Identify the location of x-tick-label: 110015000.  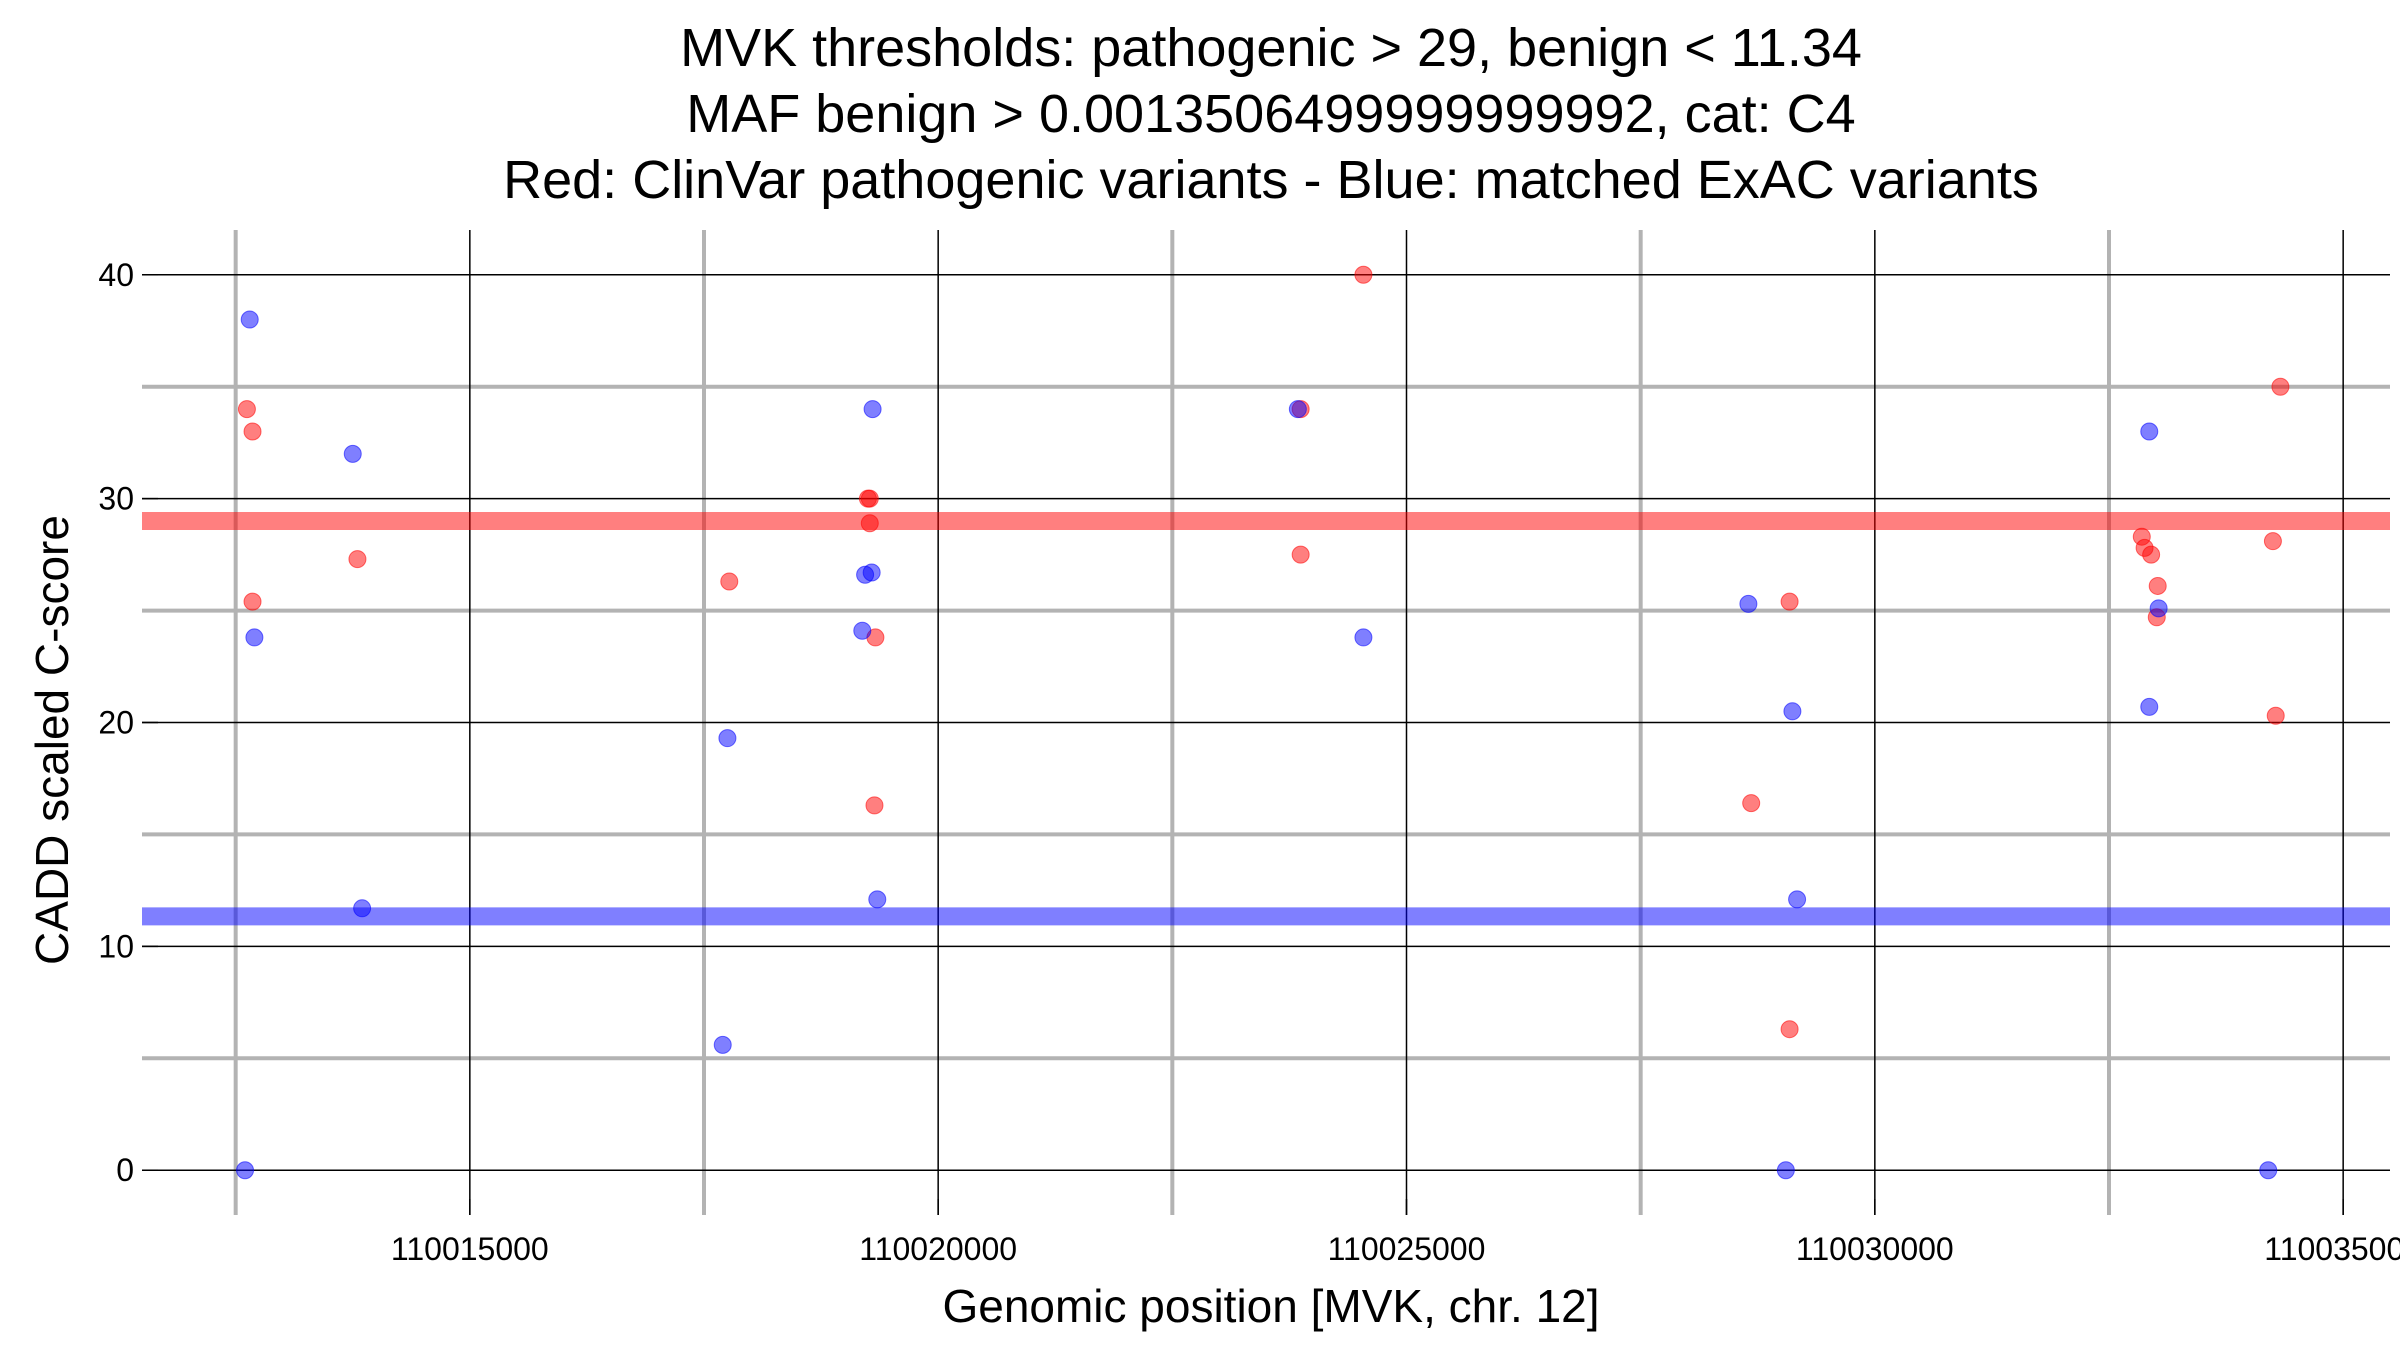
(470, 1249).